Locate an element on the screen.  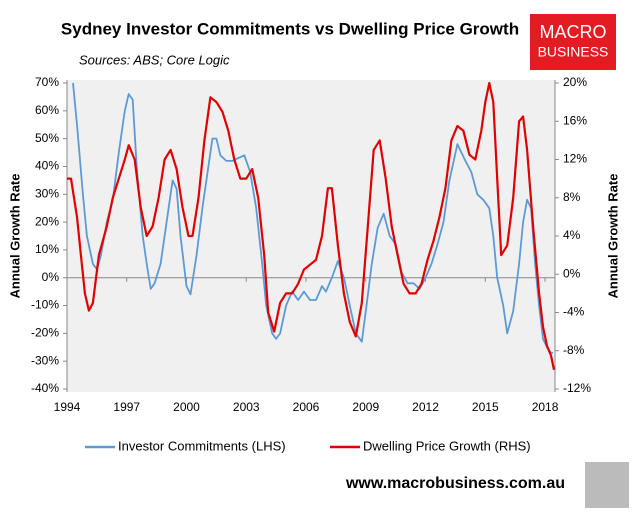
x-tick-label: 2018 is located at coordinates (545, 407).